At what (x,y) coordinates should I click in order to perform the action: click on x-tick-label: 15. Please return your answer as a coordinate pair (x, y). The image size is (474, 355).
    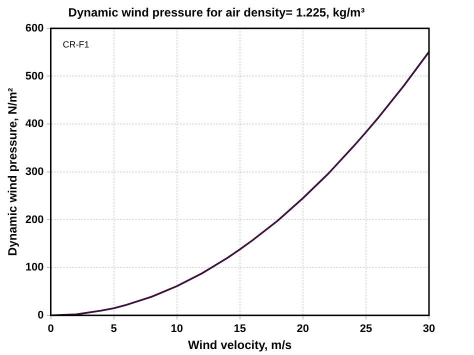
    Looking at the image, I should click on (240, 329).